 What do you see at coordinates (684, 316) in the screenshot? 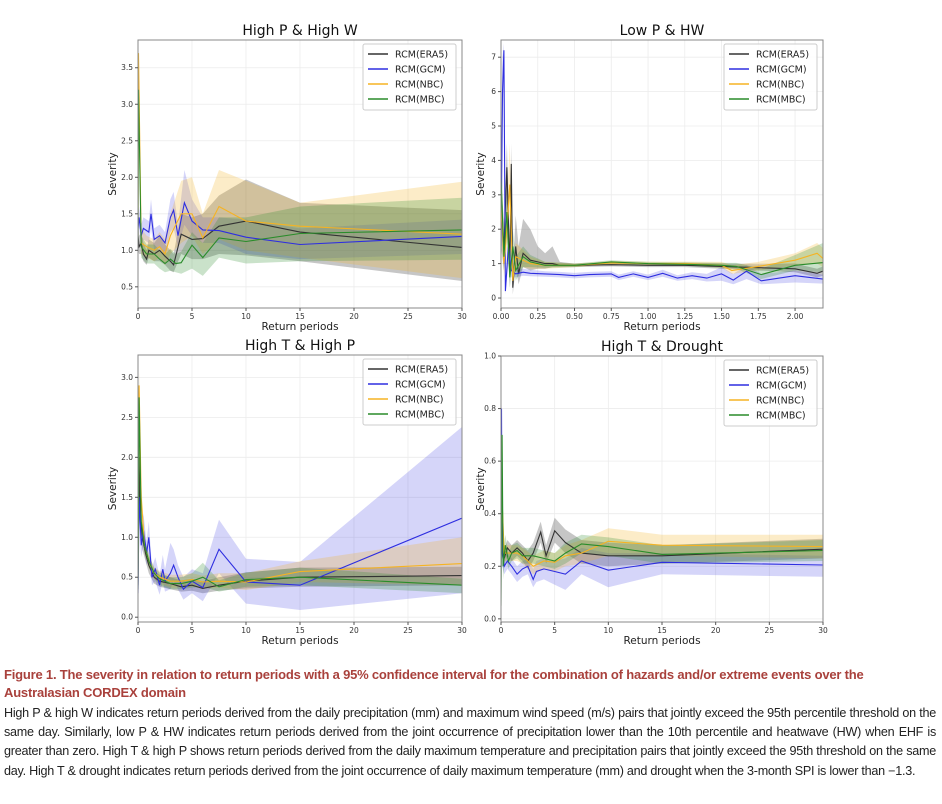
I see `x-tick-label: 1.25` at bounding box center [684, 316].